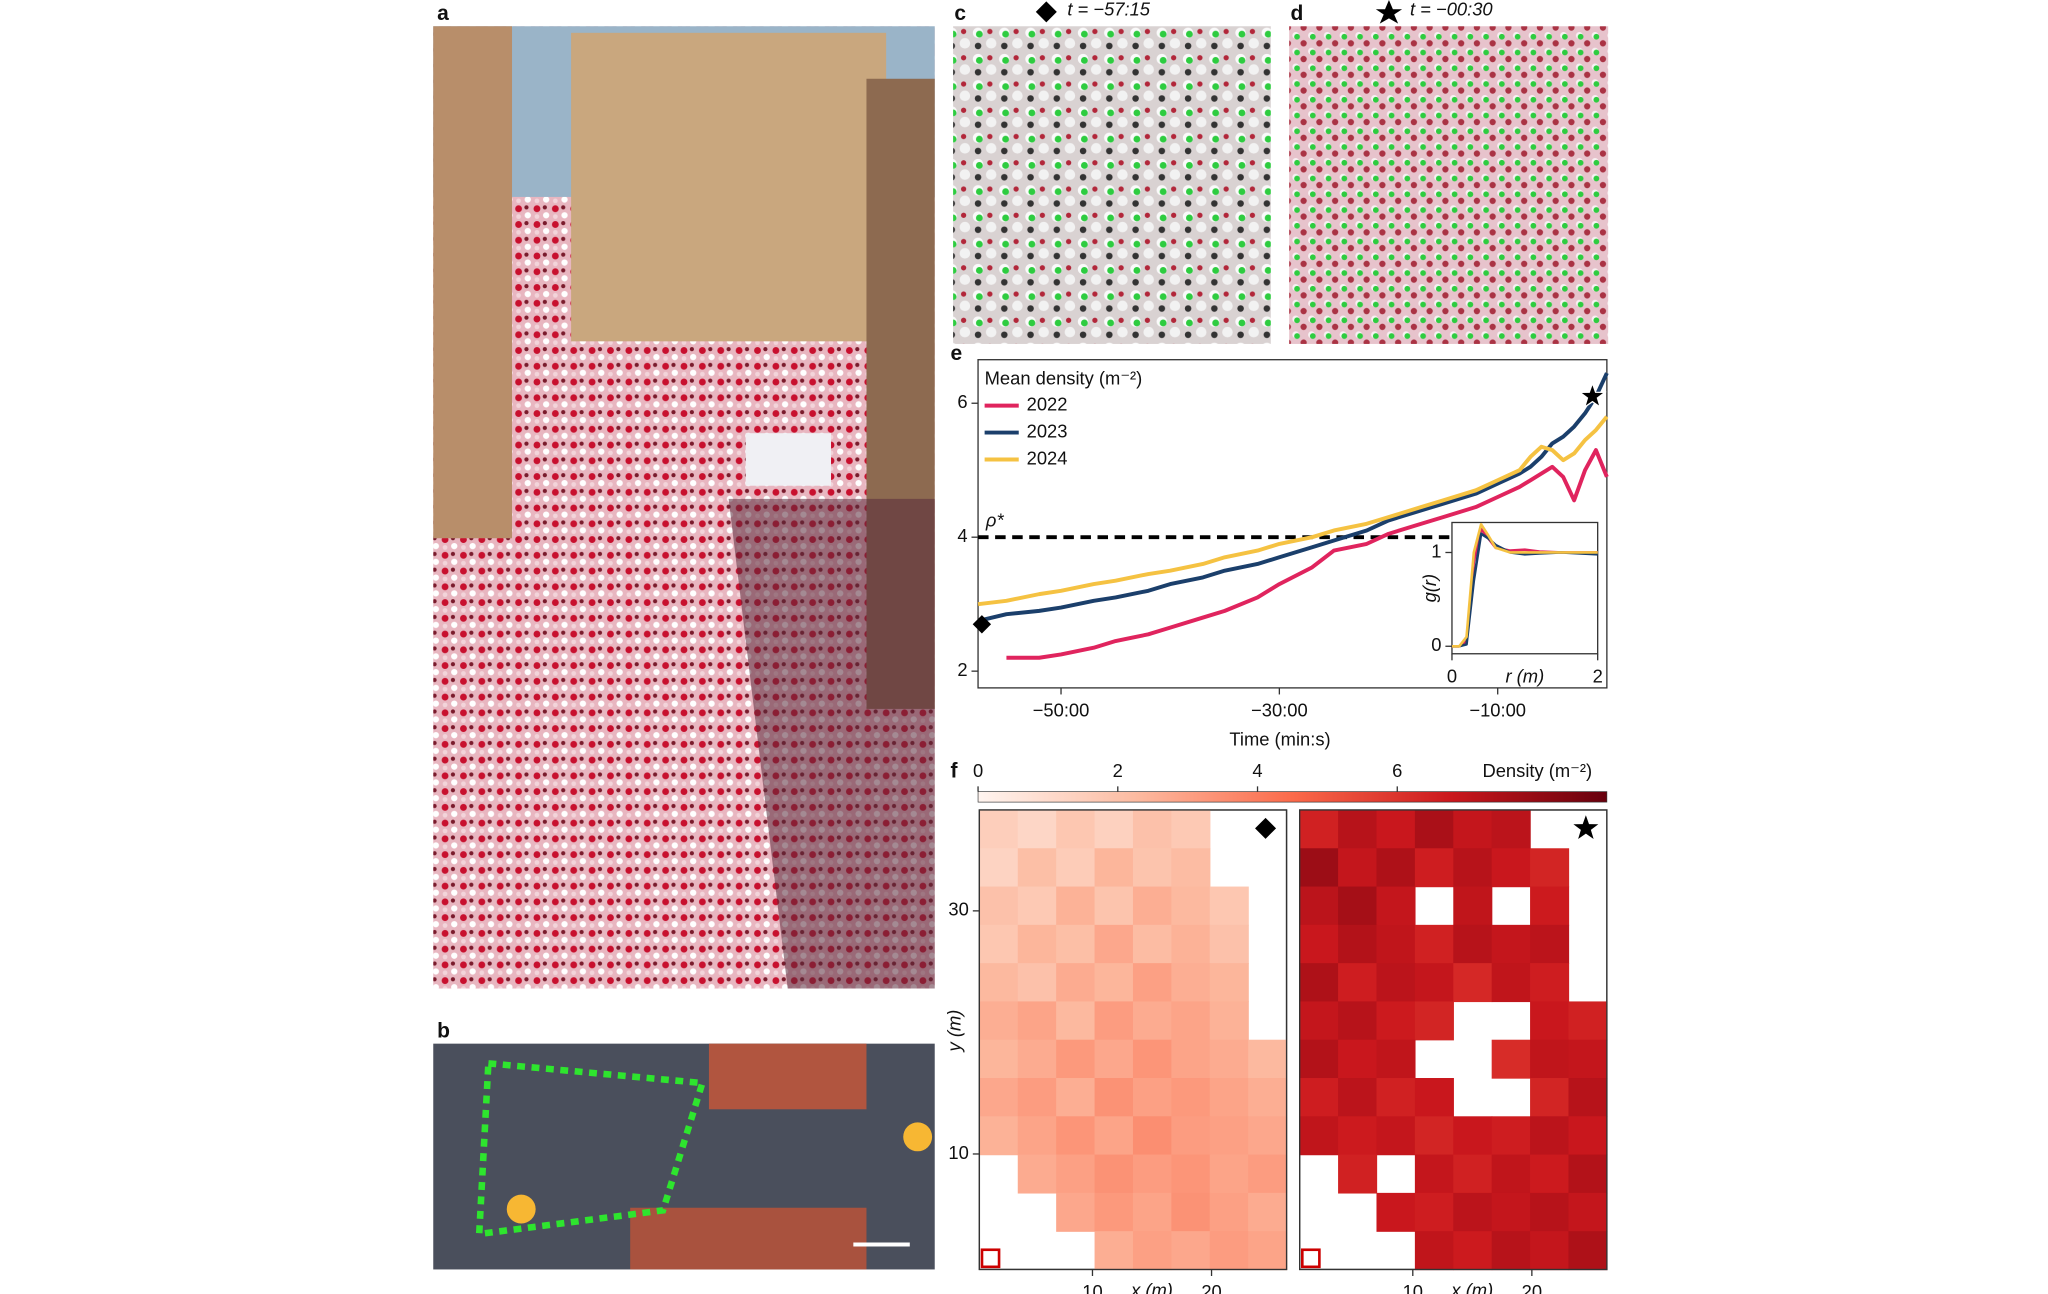 Image resolution: width=2048 pixels, height=1294 pixels. What do you see at coordinates (1292, 797) in the screenshot?
I see `colorbar` at bounding box center [1292, 797].